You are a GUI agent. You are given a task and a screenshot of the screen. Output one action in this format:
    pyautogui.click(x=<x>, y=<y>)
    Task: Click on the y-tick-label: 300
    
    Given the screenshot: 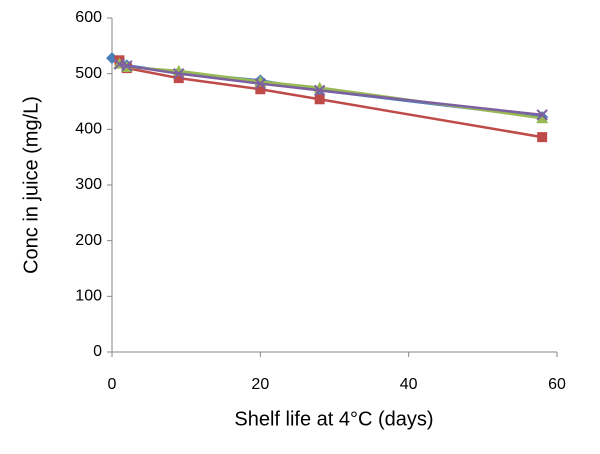 What is the action you would take?
    pyautogui.click(x=88, y=184)
    